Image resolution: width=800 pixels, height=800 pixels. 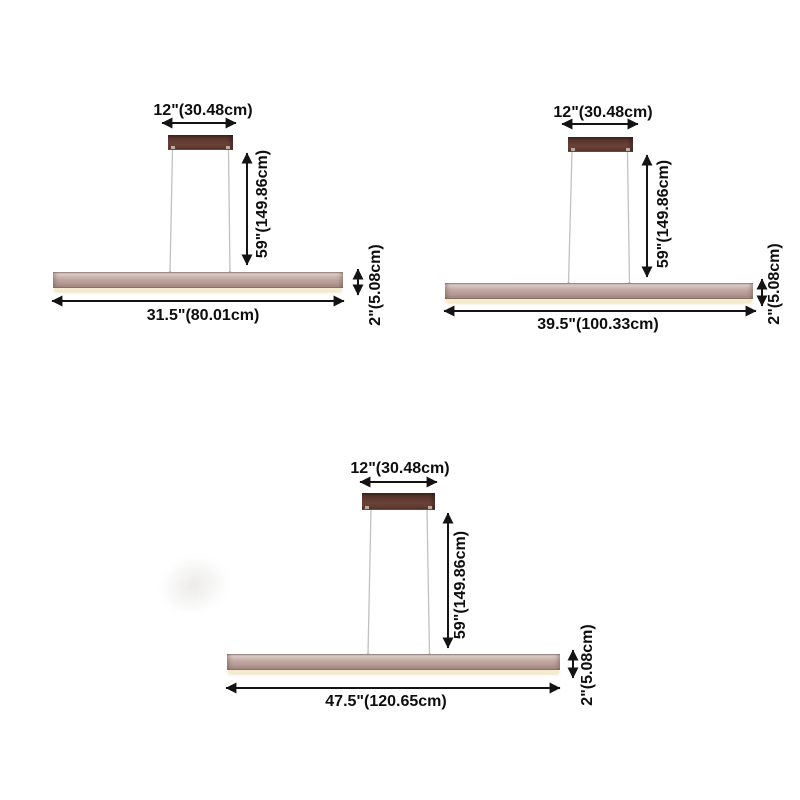 I want to click on bar-length-label: 47.5"(120.65cm), so click(x=386, y=701).